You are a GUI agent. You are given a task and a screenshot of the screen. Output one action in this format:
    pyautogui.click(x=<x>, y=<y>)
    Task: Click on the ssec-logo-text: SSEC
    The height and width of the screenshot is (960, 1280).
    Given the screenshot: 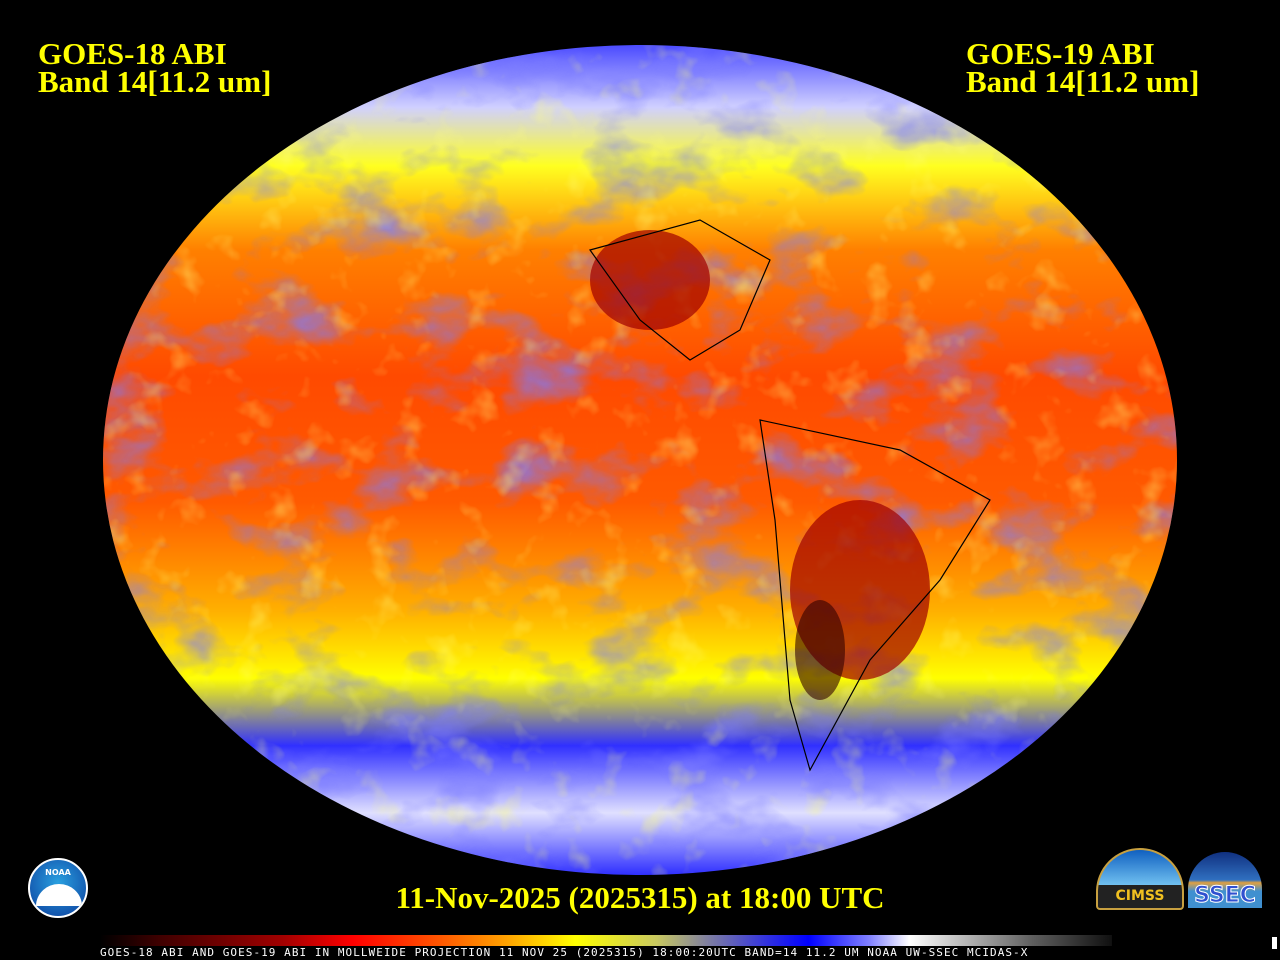 What is the action you would take?
    pyautogui.click(x=1225, y=896)
    